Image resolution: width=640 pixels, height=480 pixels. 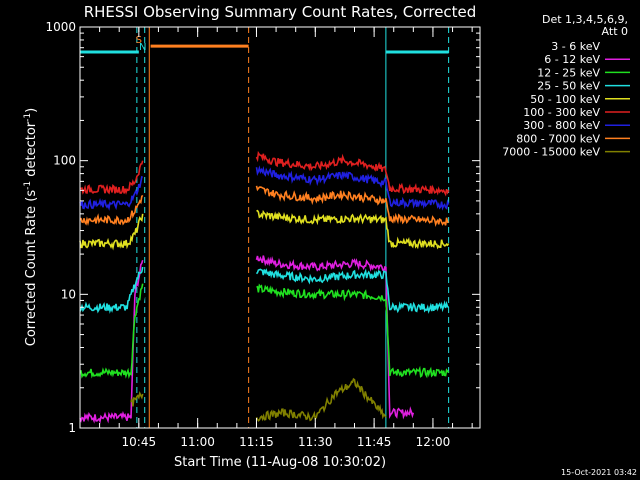 What do you see at coordinates (568, 72) in the screenshot?
I see `legend-label: 12 - 25 keV` at bounding box center [568, 72].